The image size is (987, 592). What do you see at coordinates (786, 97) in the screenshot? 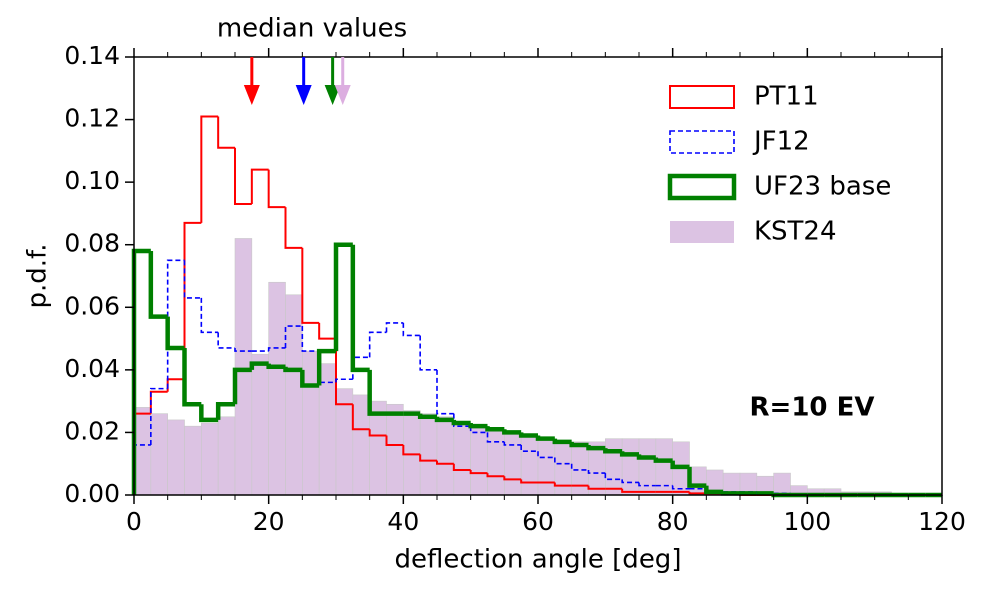
I see `legend-label: PT11` at bounding box center [786, 97].